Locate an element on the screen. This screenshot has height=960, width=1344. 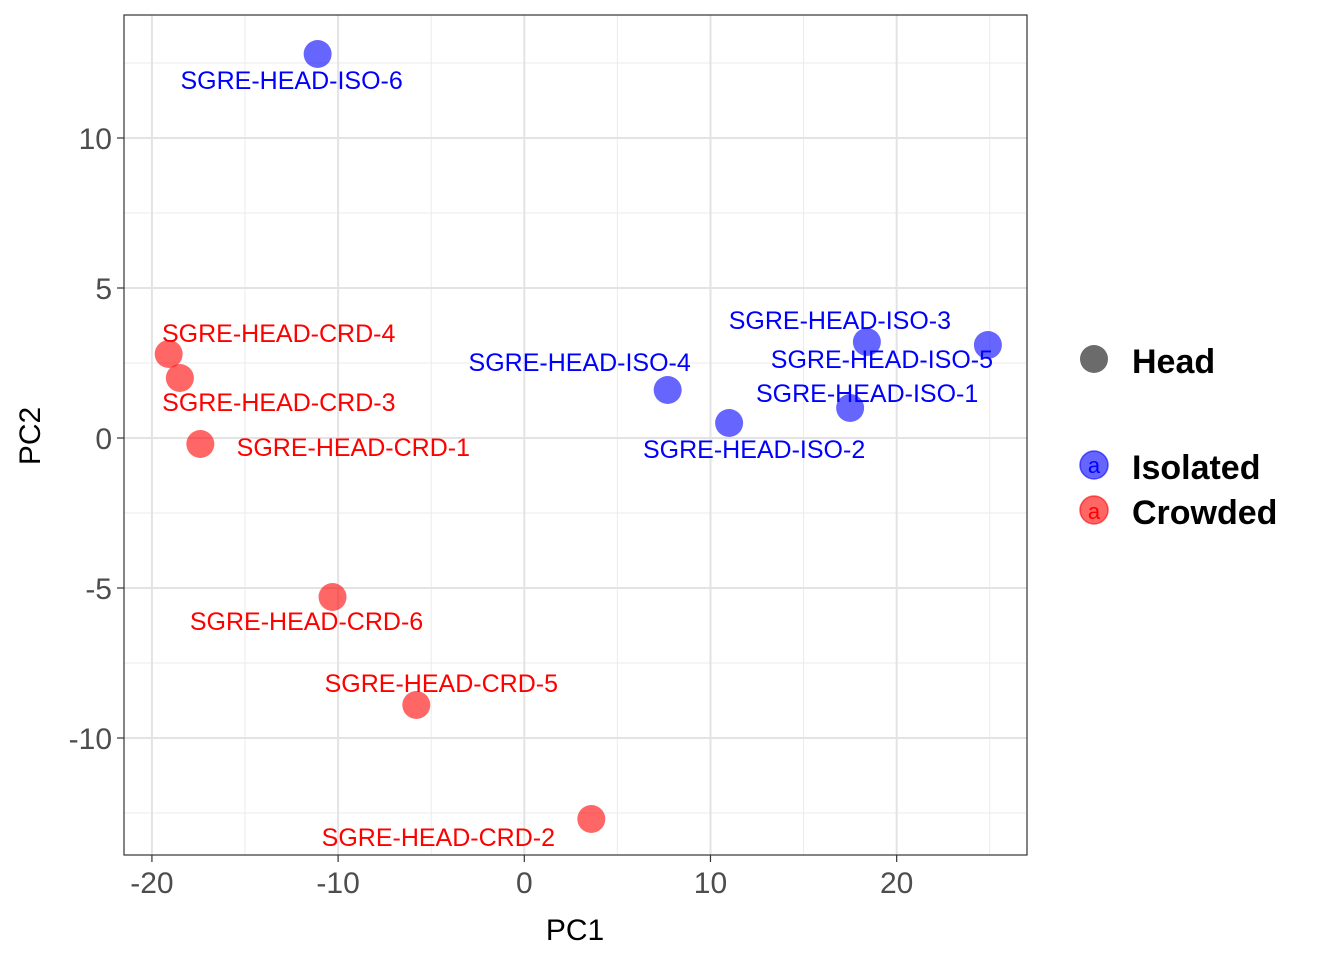
legend-key-text-crowded: a is located at coordinates (1094, 511).